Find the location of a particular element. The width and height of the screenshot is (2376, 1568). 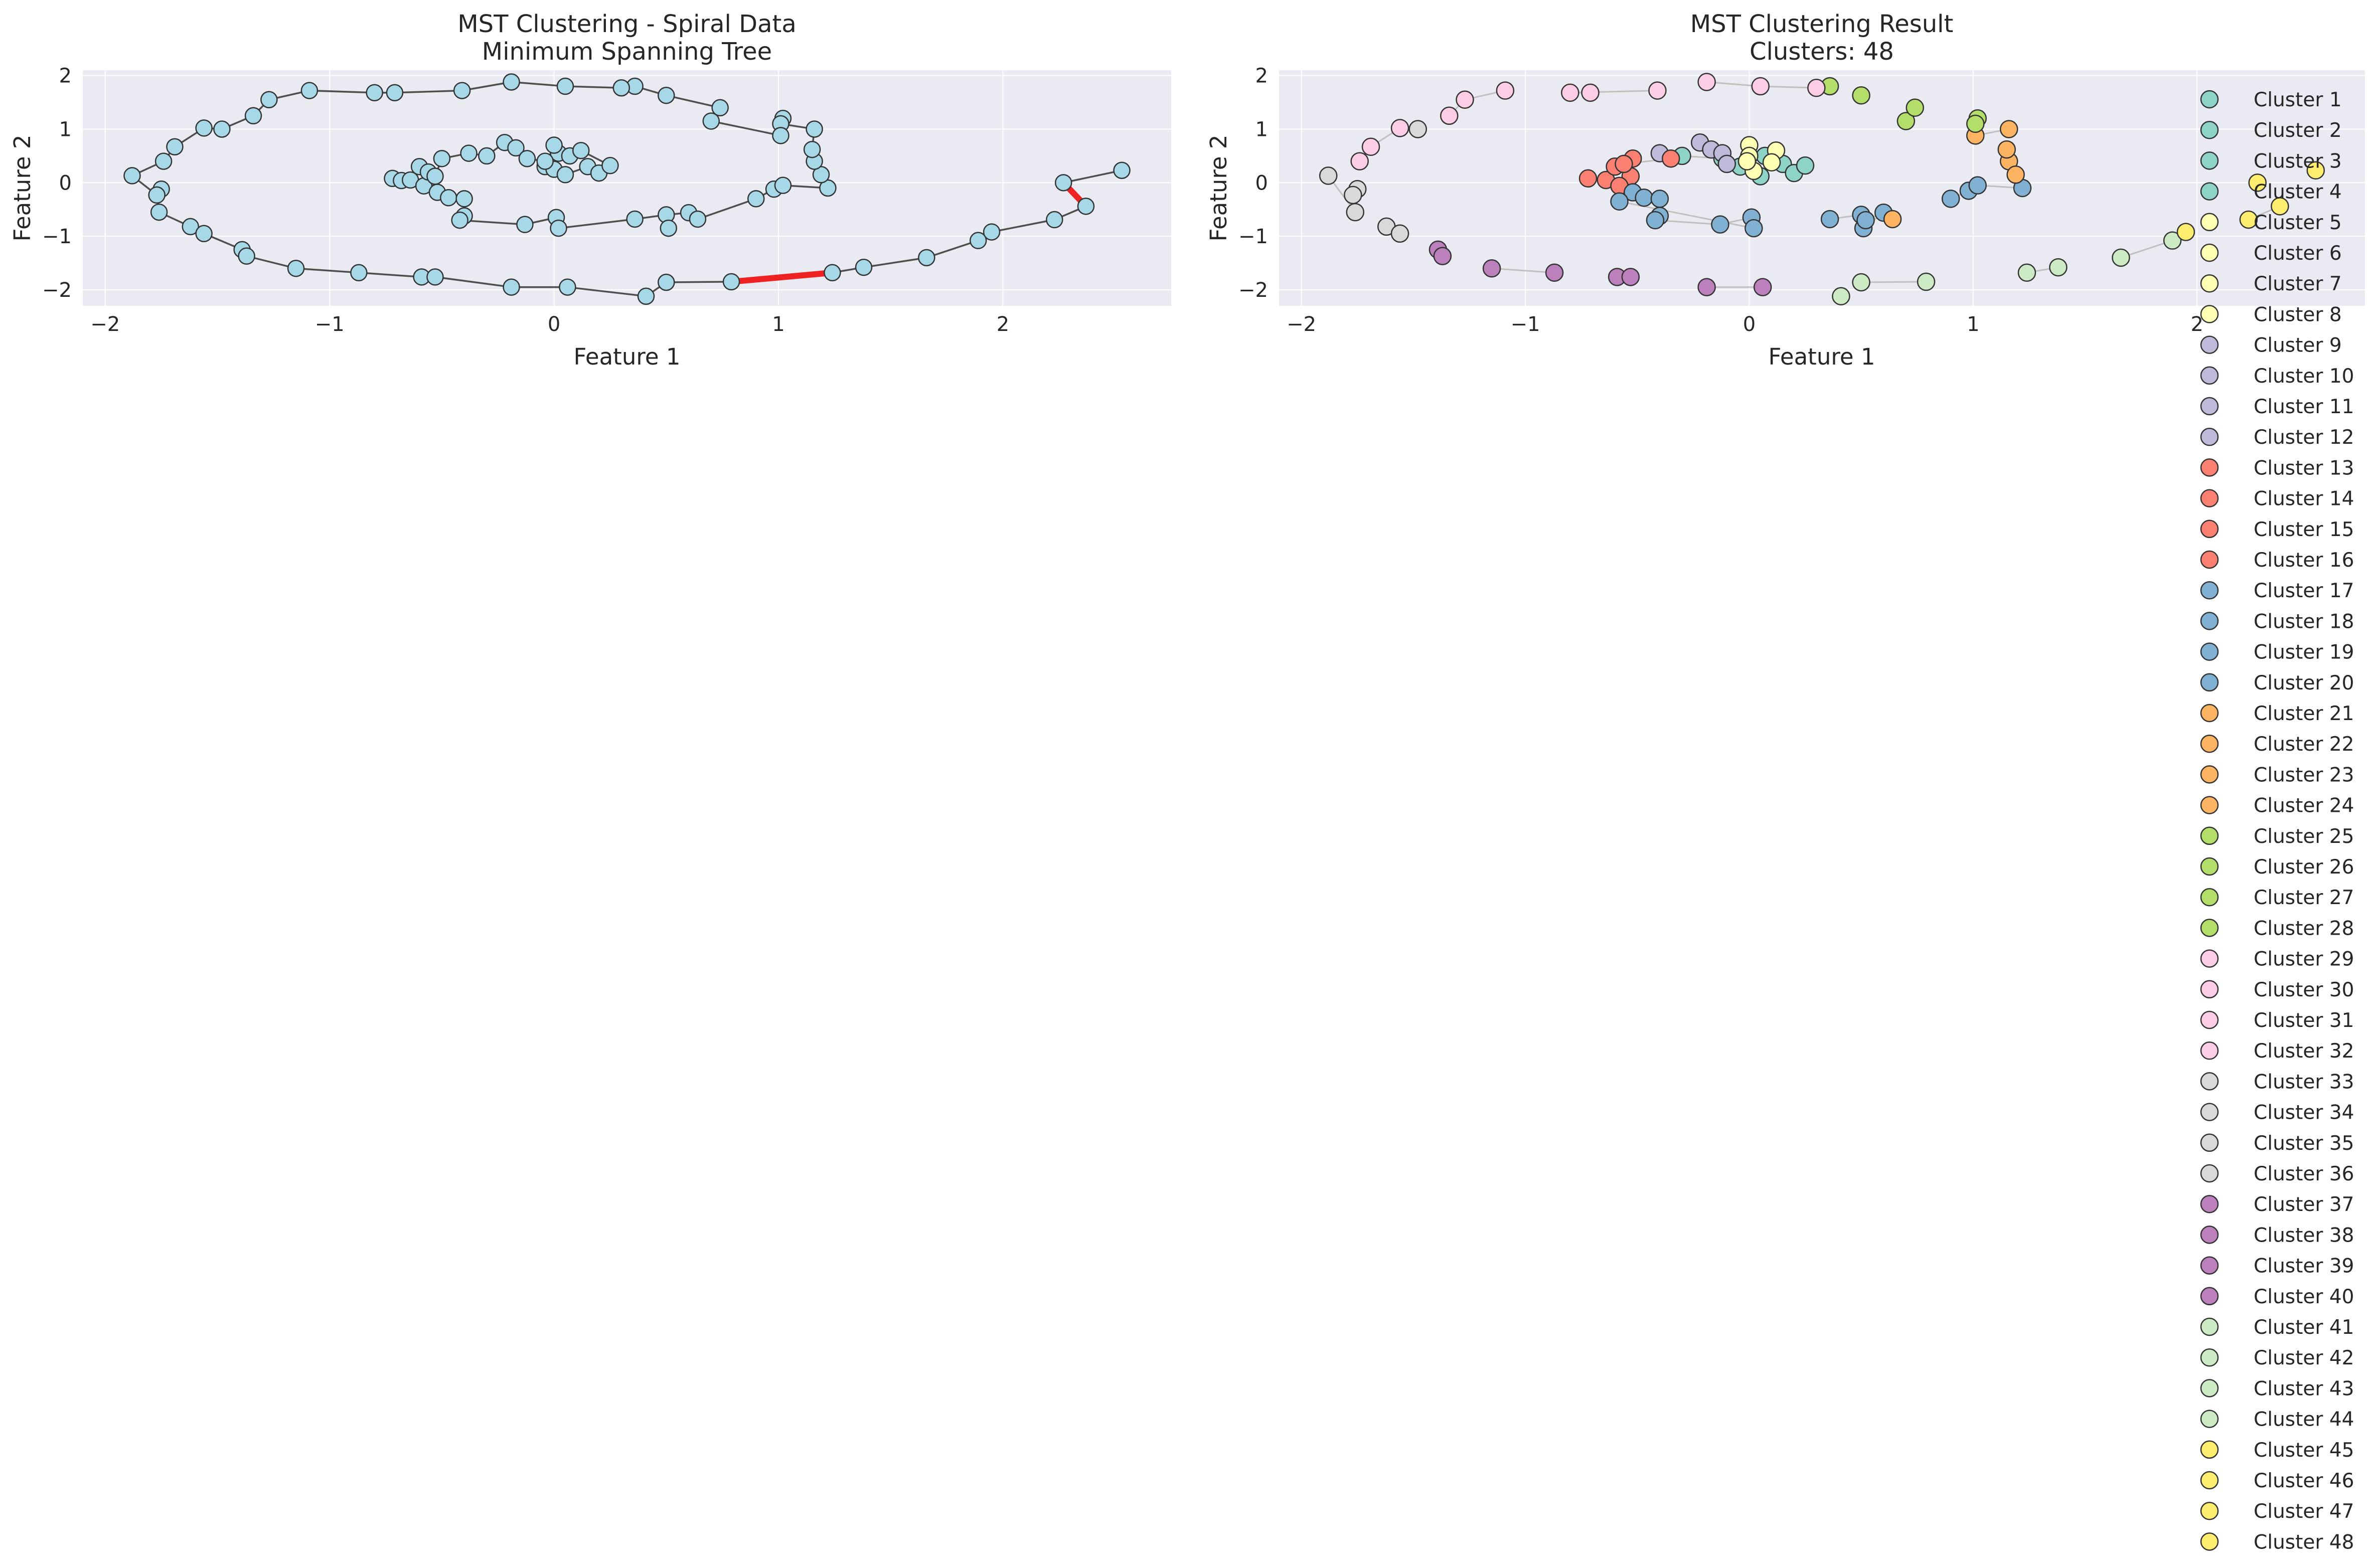

cluster-points is located at coordinates (1822, 189).